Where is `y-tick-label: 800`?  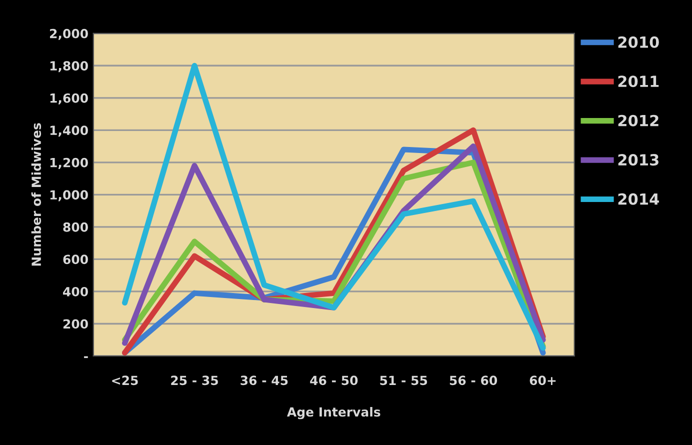 y-tick-label: 800 is located at coordinates (75, 227).